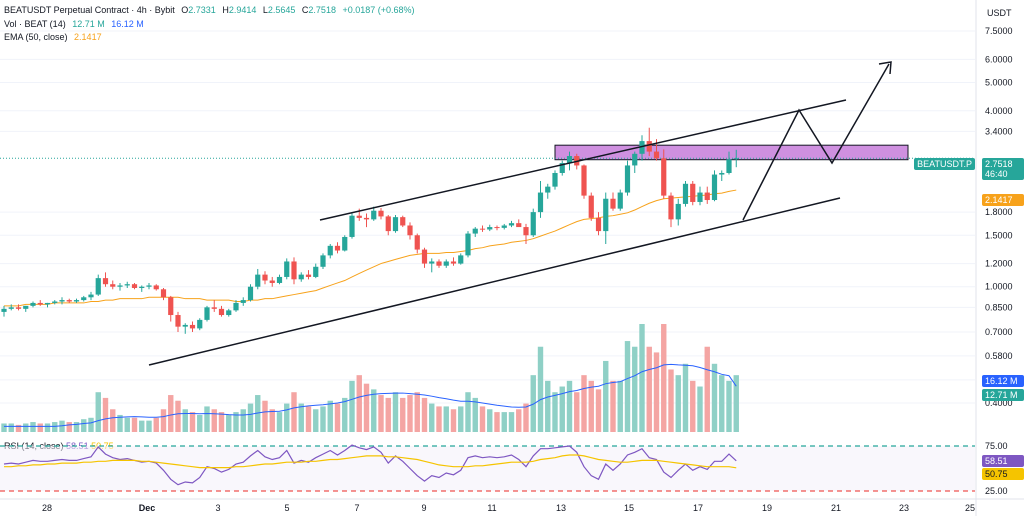 The image size is (1024, 516). Describe the element at coordinates (970, 508) in the screenshot. I see `time-tick-label: 25` at that location.